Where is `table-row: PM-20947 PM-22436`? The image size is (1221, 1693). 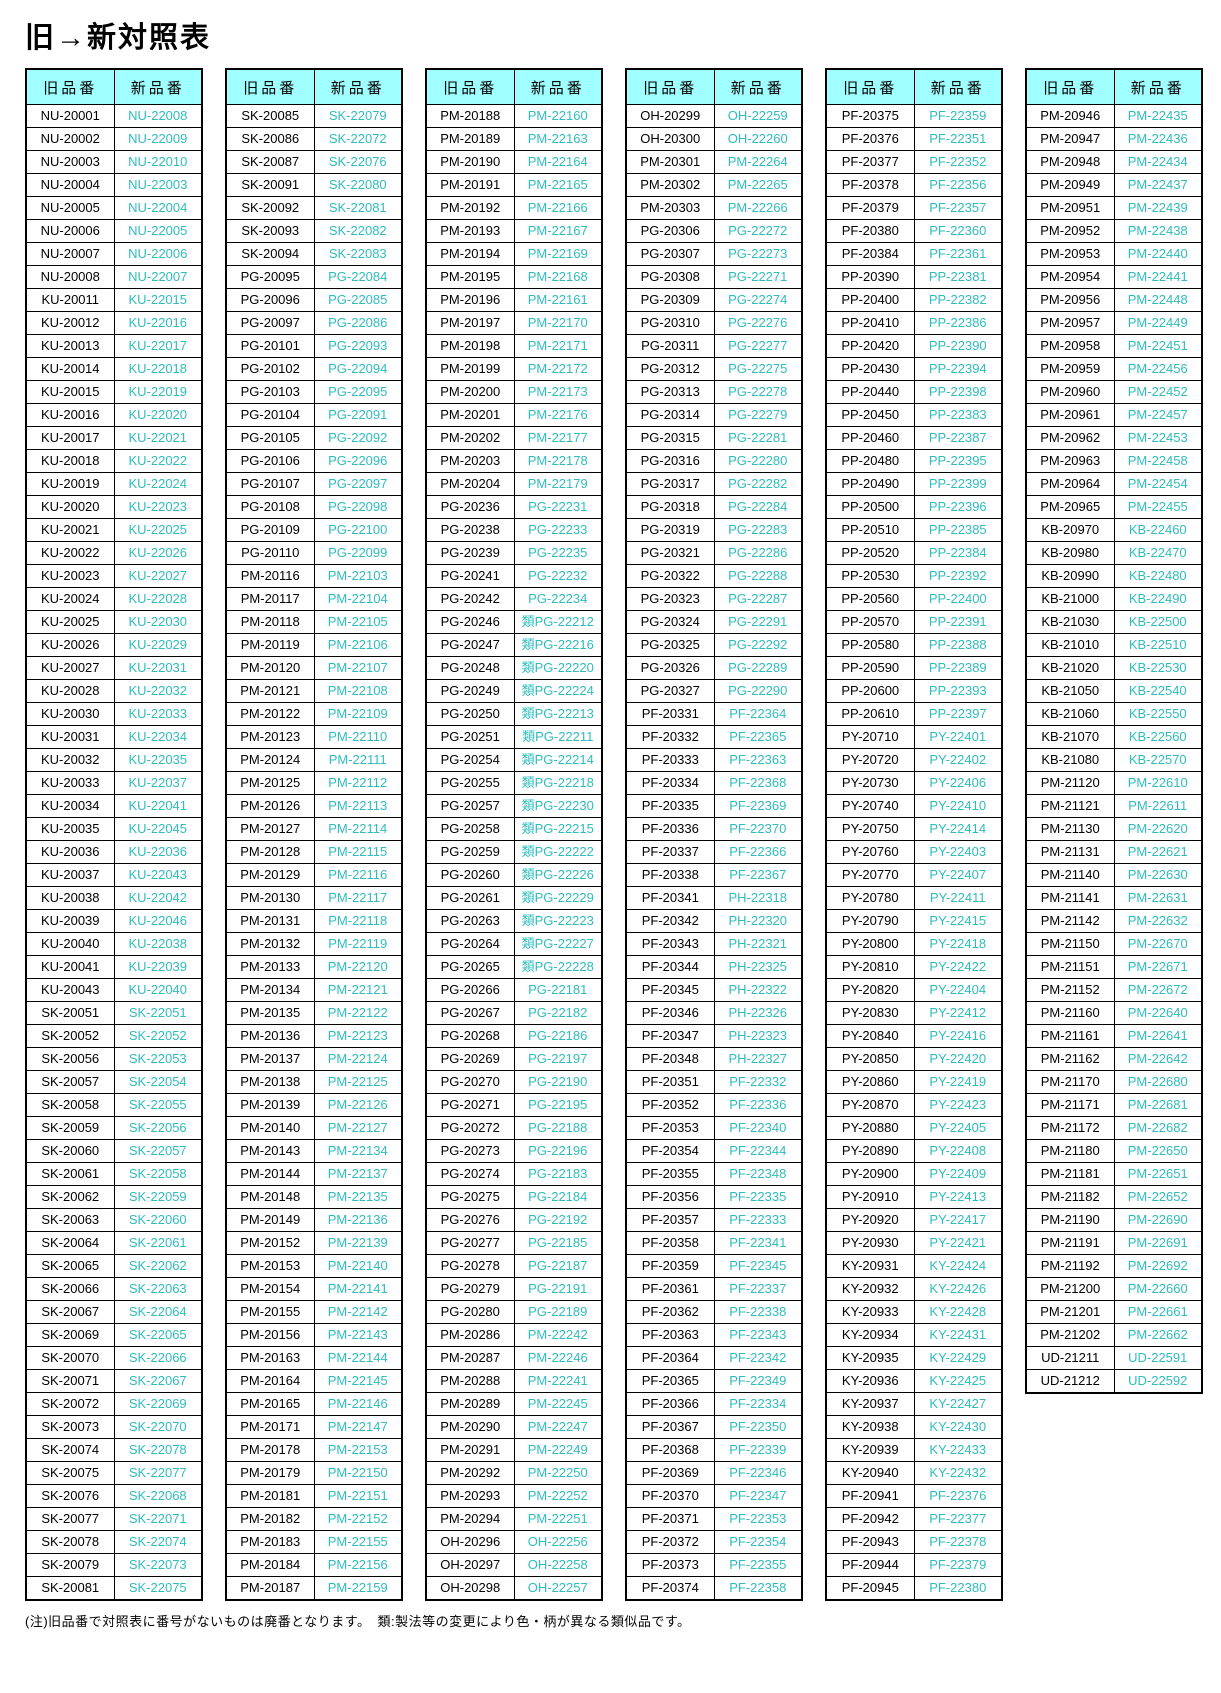 table-row: PM-20947 PM-22436 is located at coordinates (1114, 139).